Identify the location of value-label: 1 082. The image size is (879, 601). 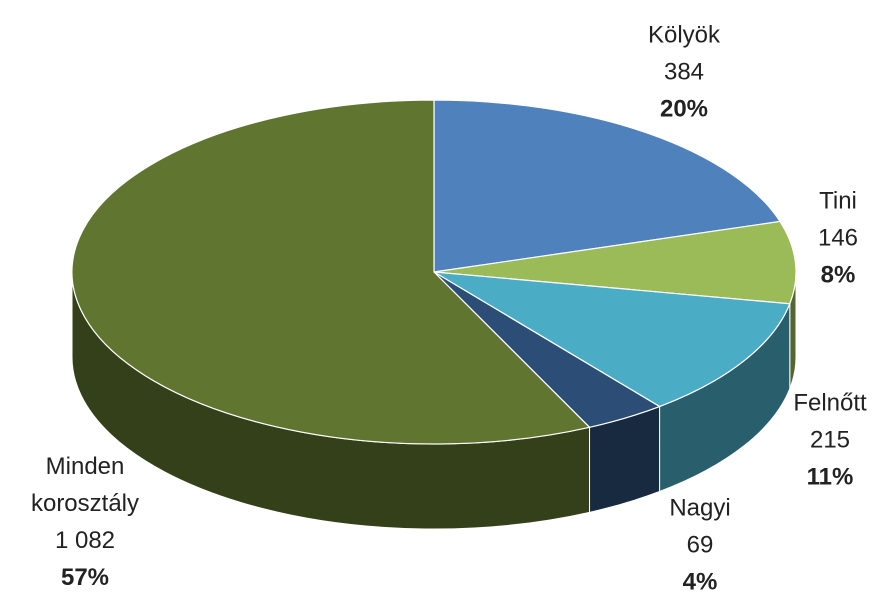
(85, 540).